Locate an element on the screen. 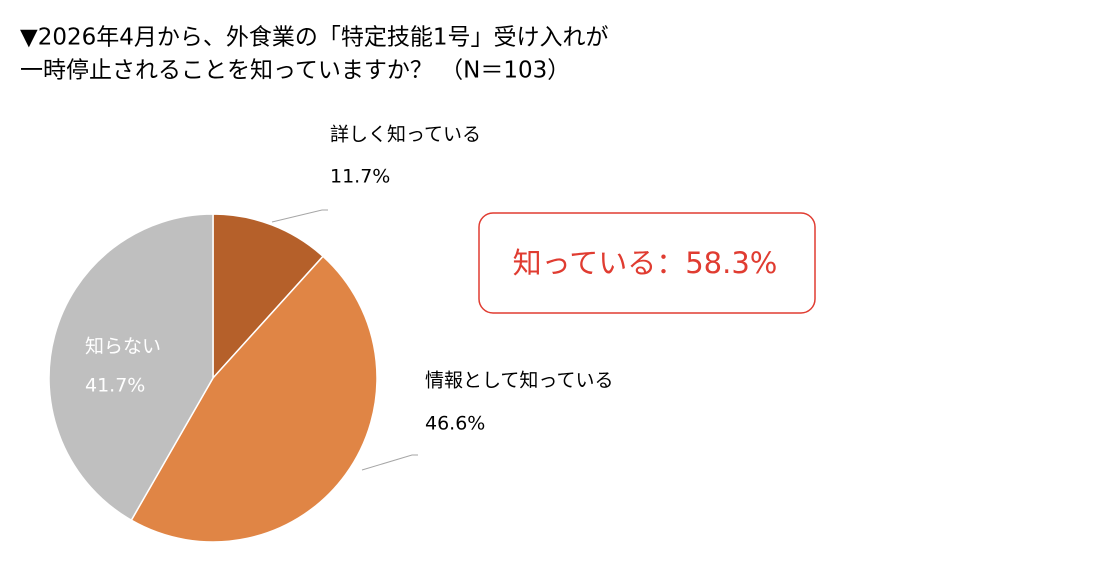 The height and width of the screenshot is (578, 1110). value-label: 41.7% is located at coordinates (115, 386).